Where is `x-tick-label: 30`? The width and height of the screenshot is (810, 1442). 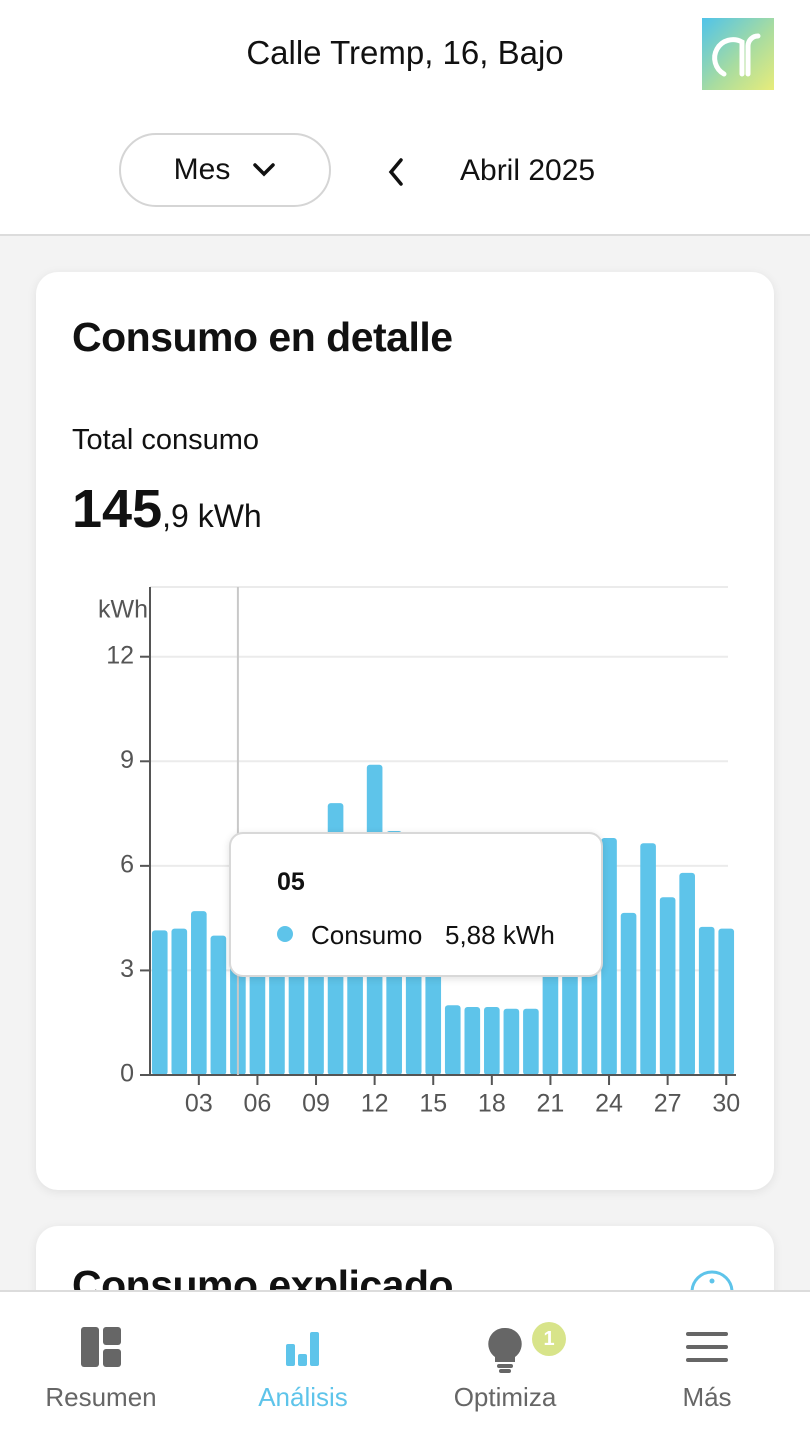 x-tick-label: 30 is located at coordinates (726, 1104).